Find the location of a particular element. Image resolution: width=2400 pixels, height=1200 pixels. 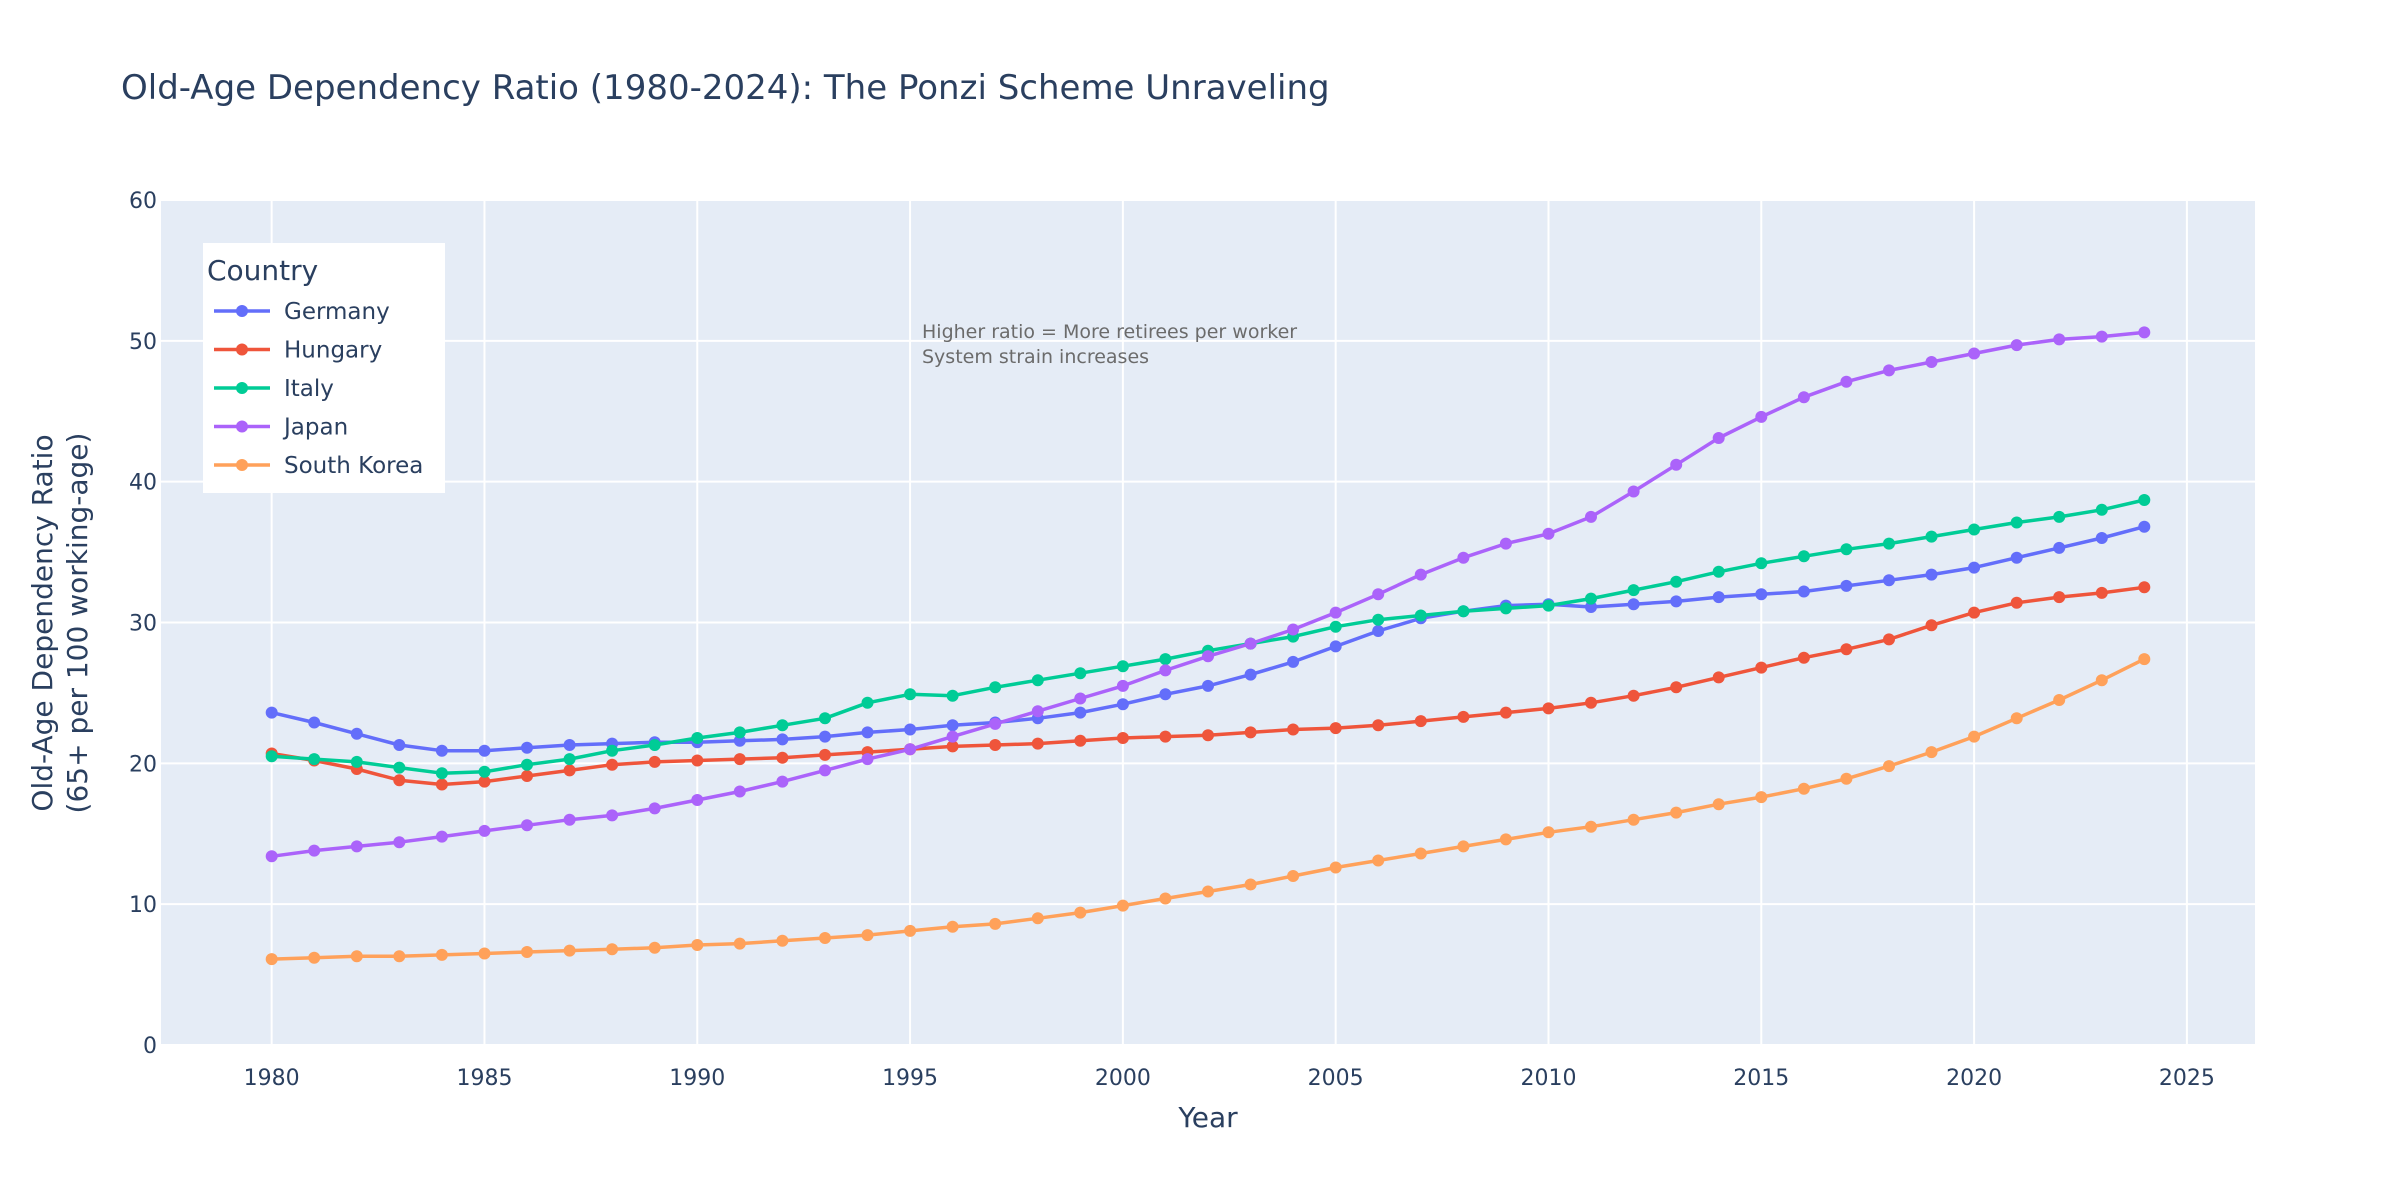

data-point-south-korea-2000 is located at coordinates (1122, 905).